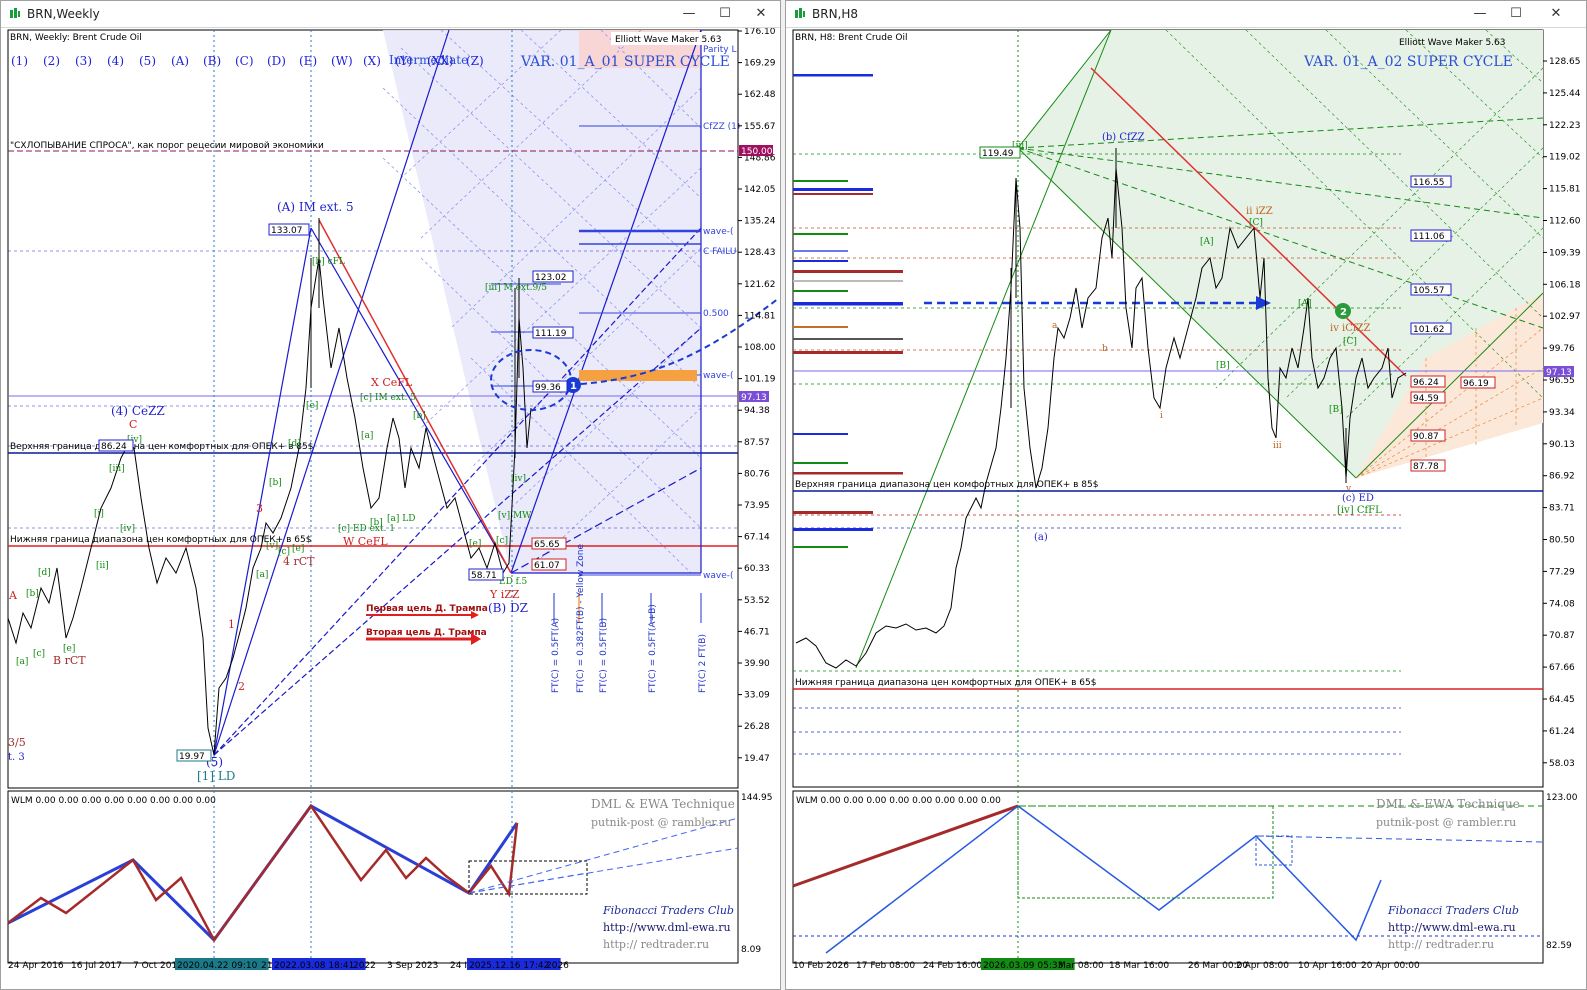 Image resolution: width=1587 pixels, height=990 pixels. I want to click on left-price-axis-tick-label: 142.05, so click(760, 190).